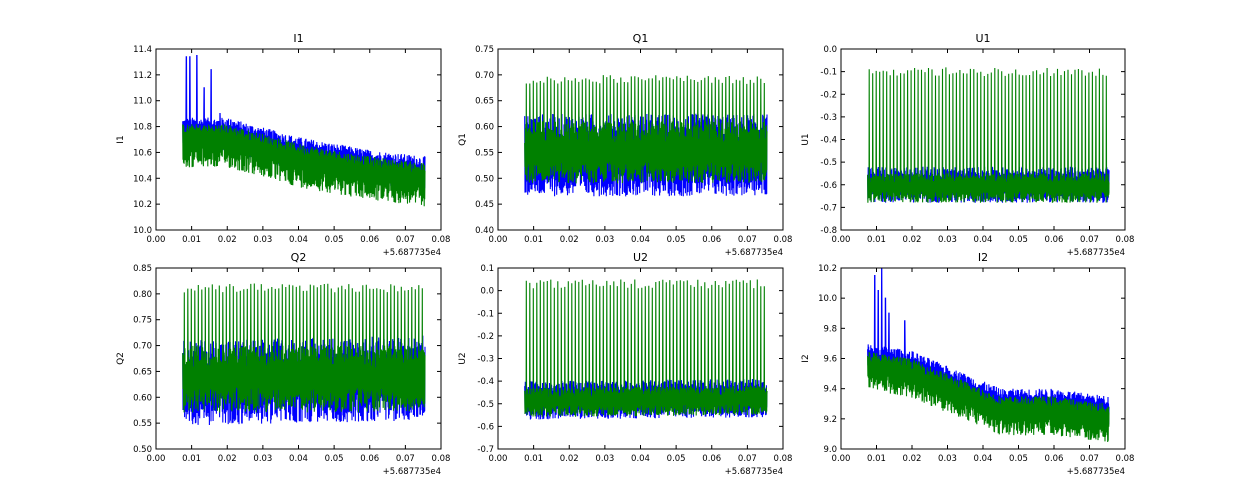 This screenshot has height=500, width=1250. Describe the element at coordinates (806, 139) in the screenshot. I see `y-axis-label: U1` at that location.